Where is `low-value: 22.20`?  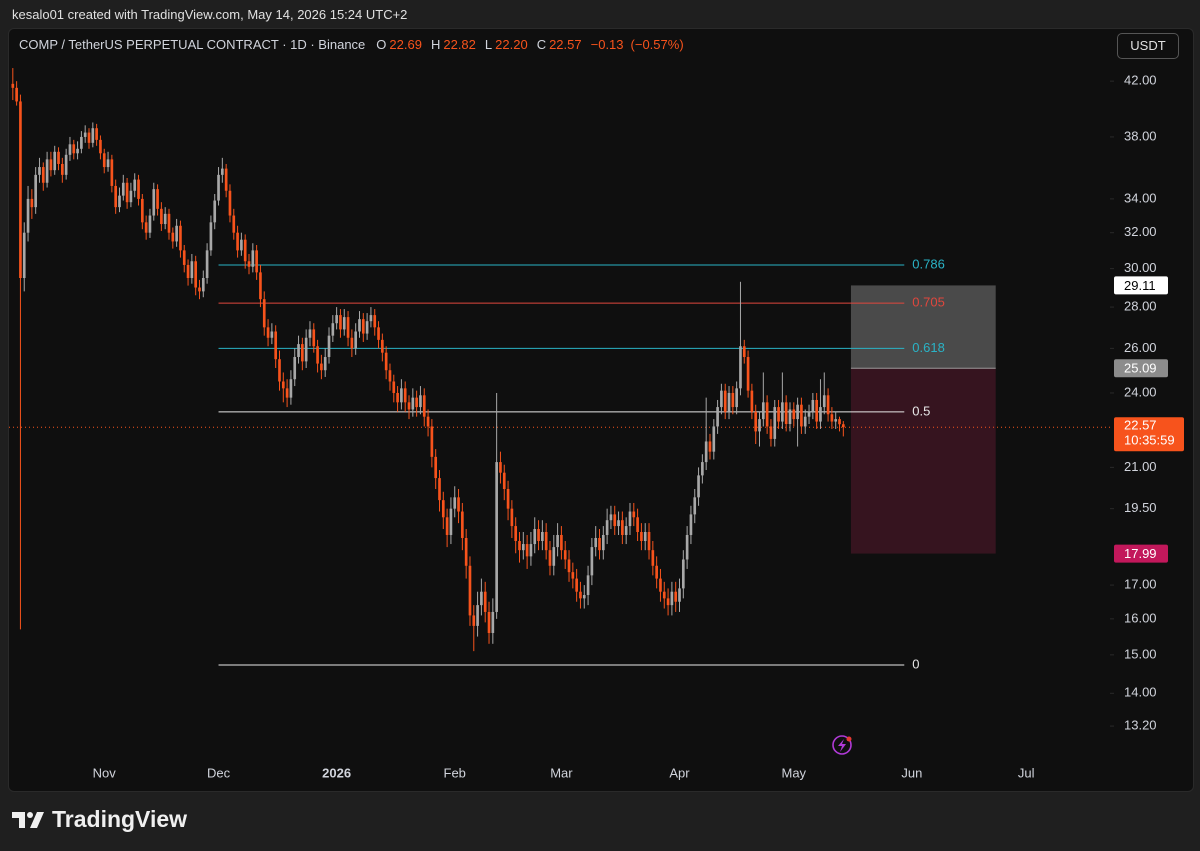 low-value: 22.20 is located at coordinates (511, 44).